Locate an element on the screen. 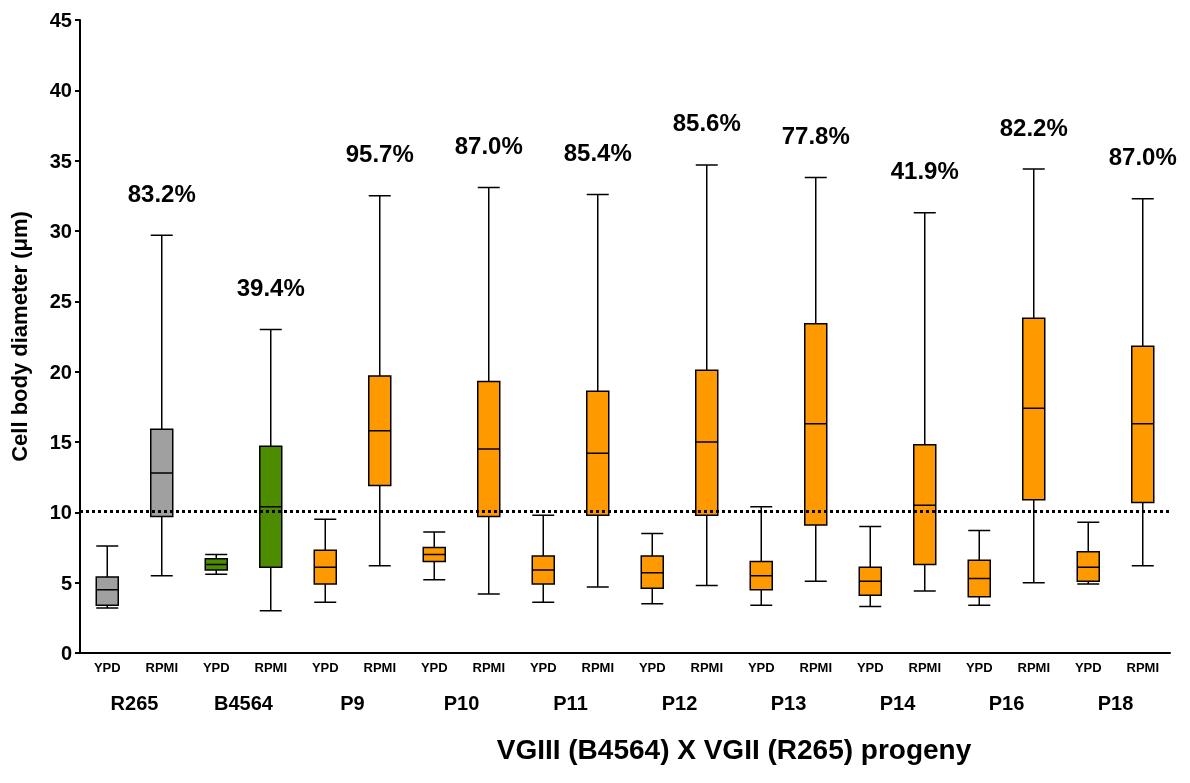  y-tick-label: 25 is located at coordinates (60, 301).